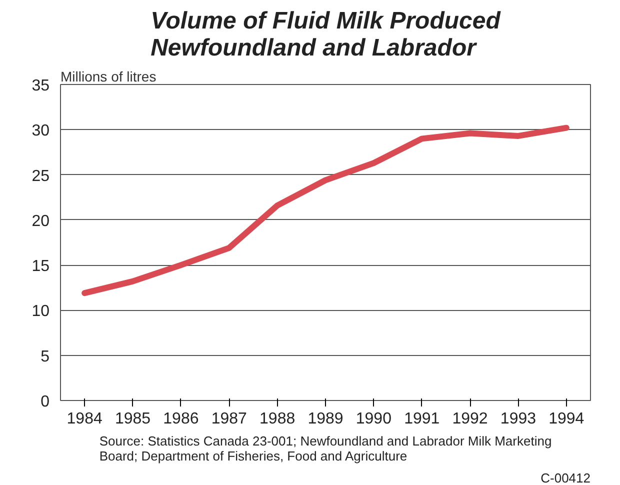 This screenshot has height=485, width=620. What do you see at coordinates (41, 86) in the screenshot?
I see `y-tick-label: 35` at bounding box center [41, 86].